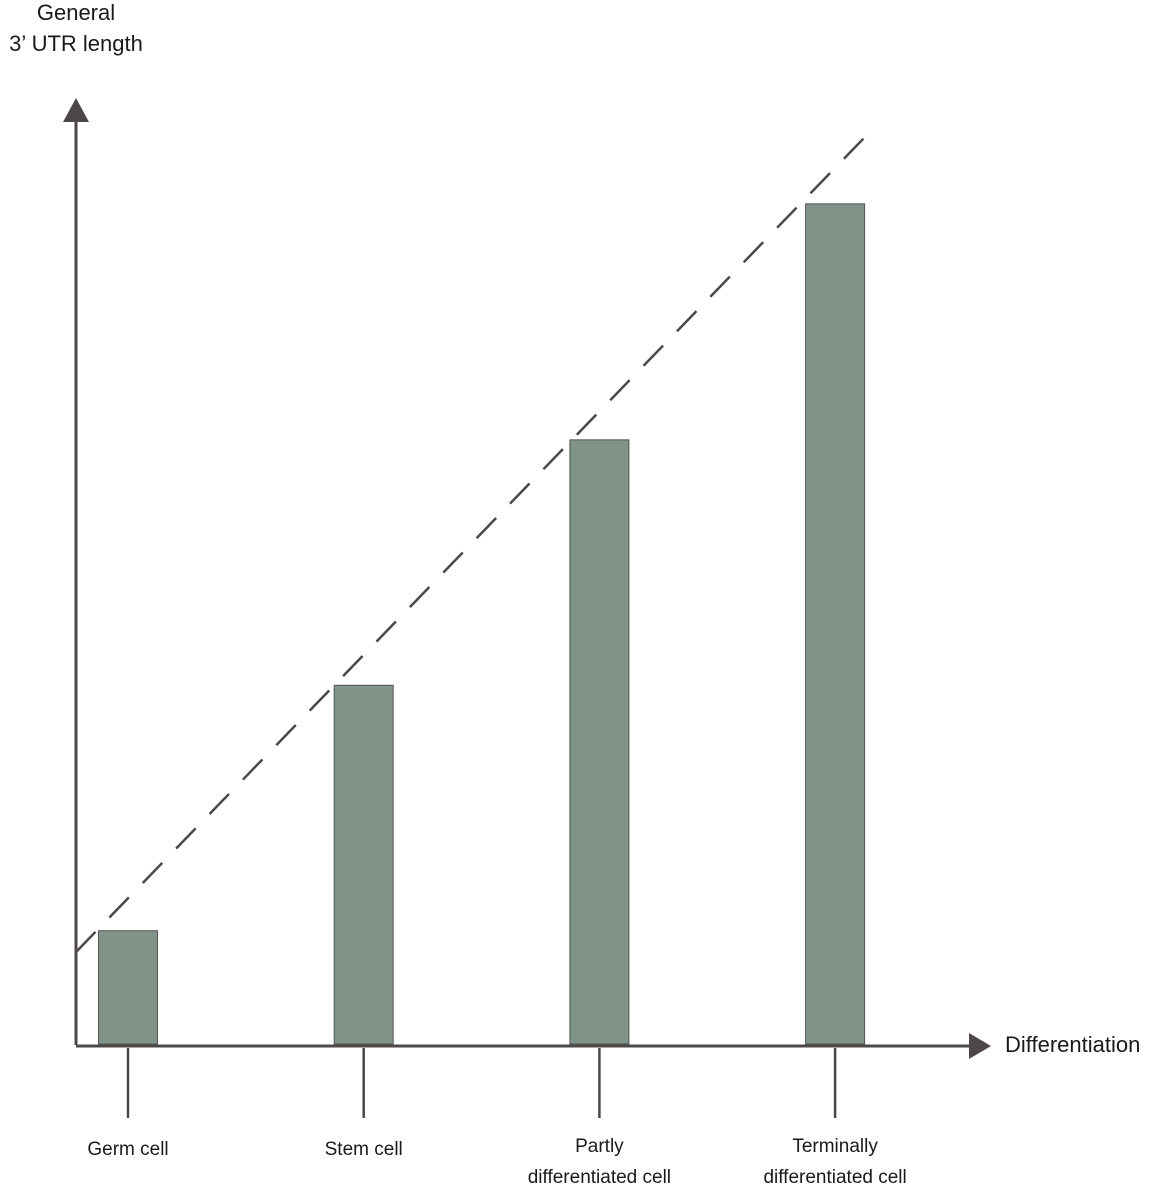 This screenshot has height=1191, width=1158. What do you see at coordinates (364, 1149) in the screenshot?
I see `x-tick-label: Stem cell` at bounding box center [364, 1149].